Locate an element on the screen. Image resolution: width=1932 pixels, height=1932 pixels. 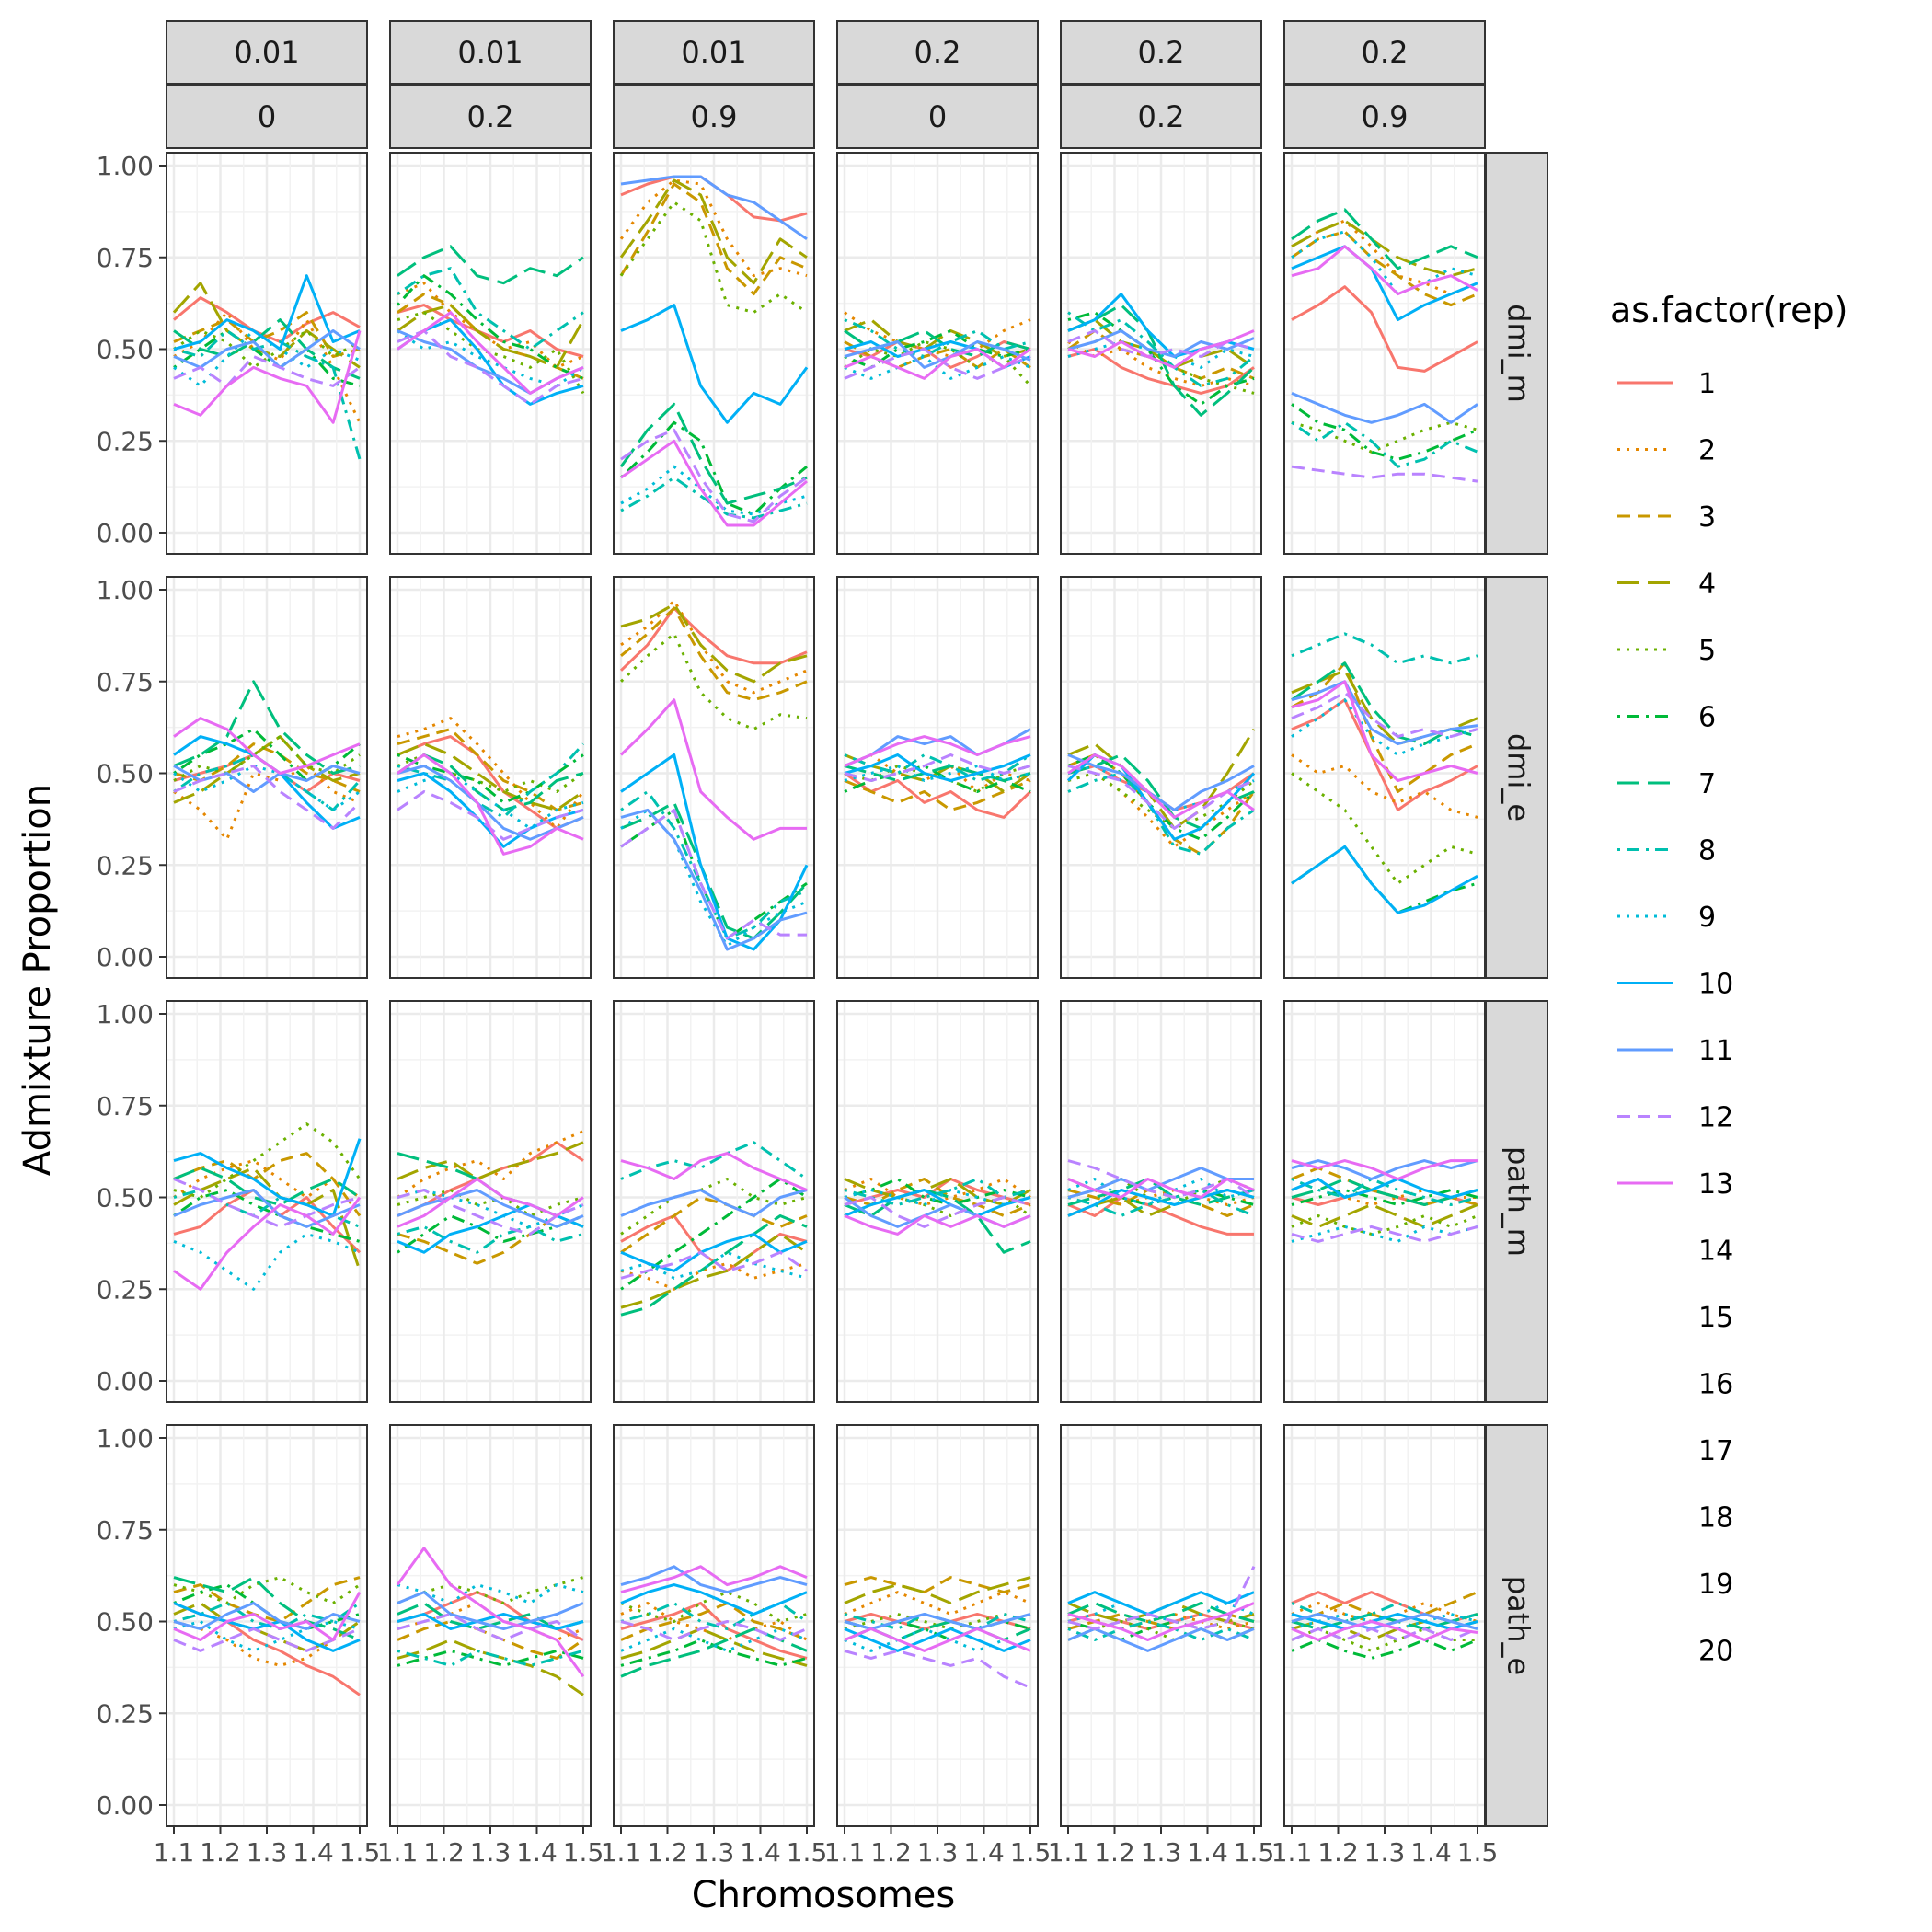
legend-title: as.factor(rep) is located at coordinates (1728, 310).